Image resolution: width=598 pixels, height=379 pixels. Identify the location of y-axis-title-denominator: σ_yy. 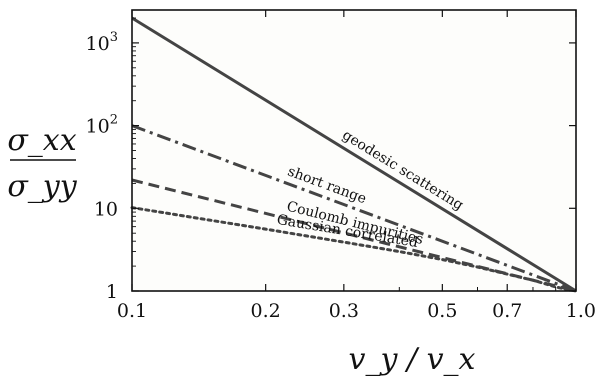
(42, 186).